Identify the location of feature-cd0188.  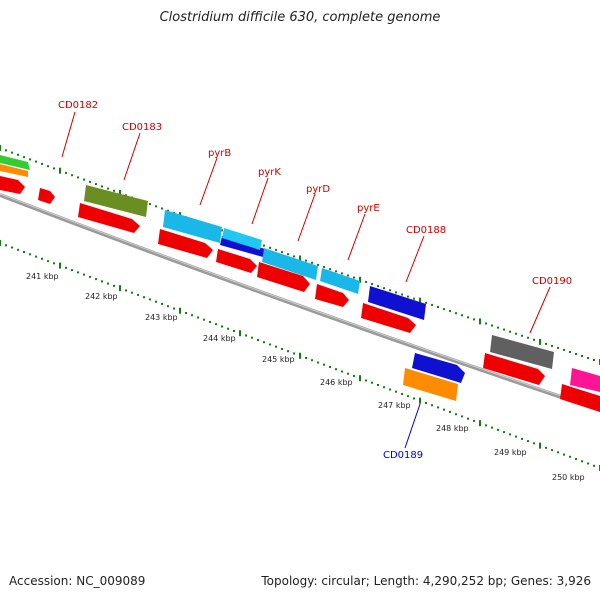
(397, 303).